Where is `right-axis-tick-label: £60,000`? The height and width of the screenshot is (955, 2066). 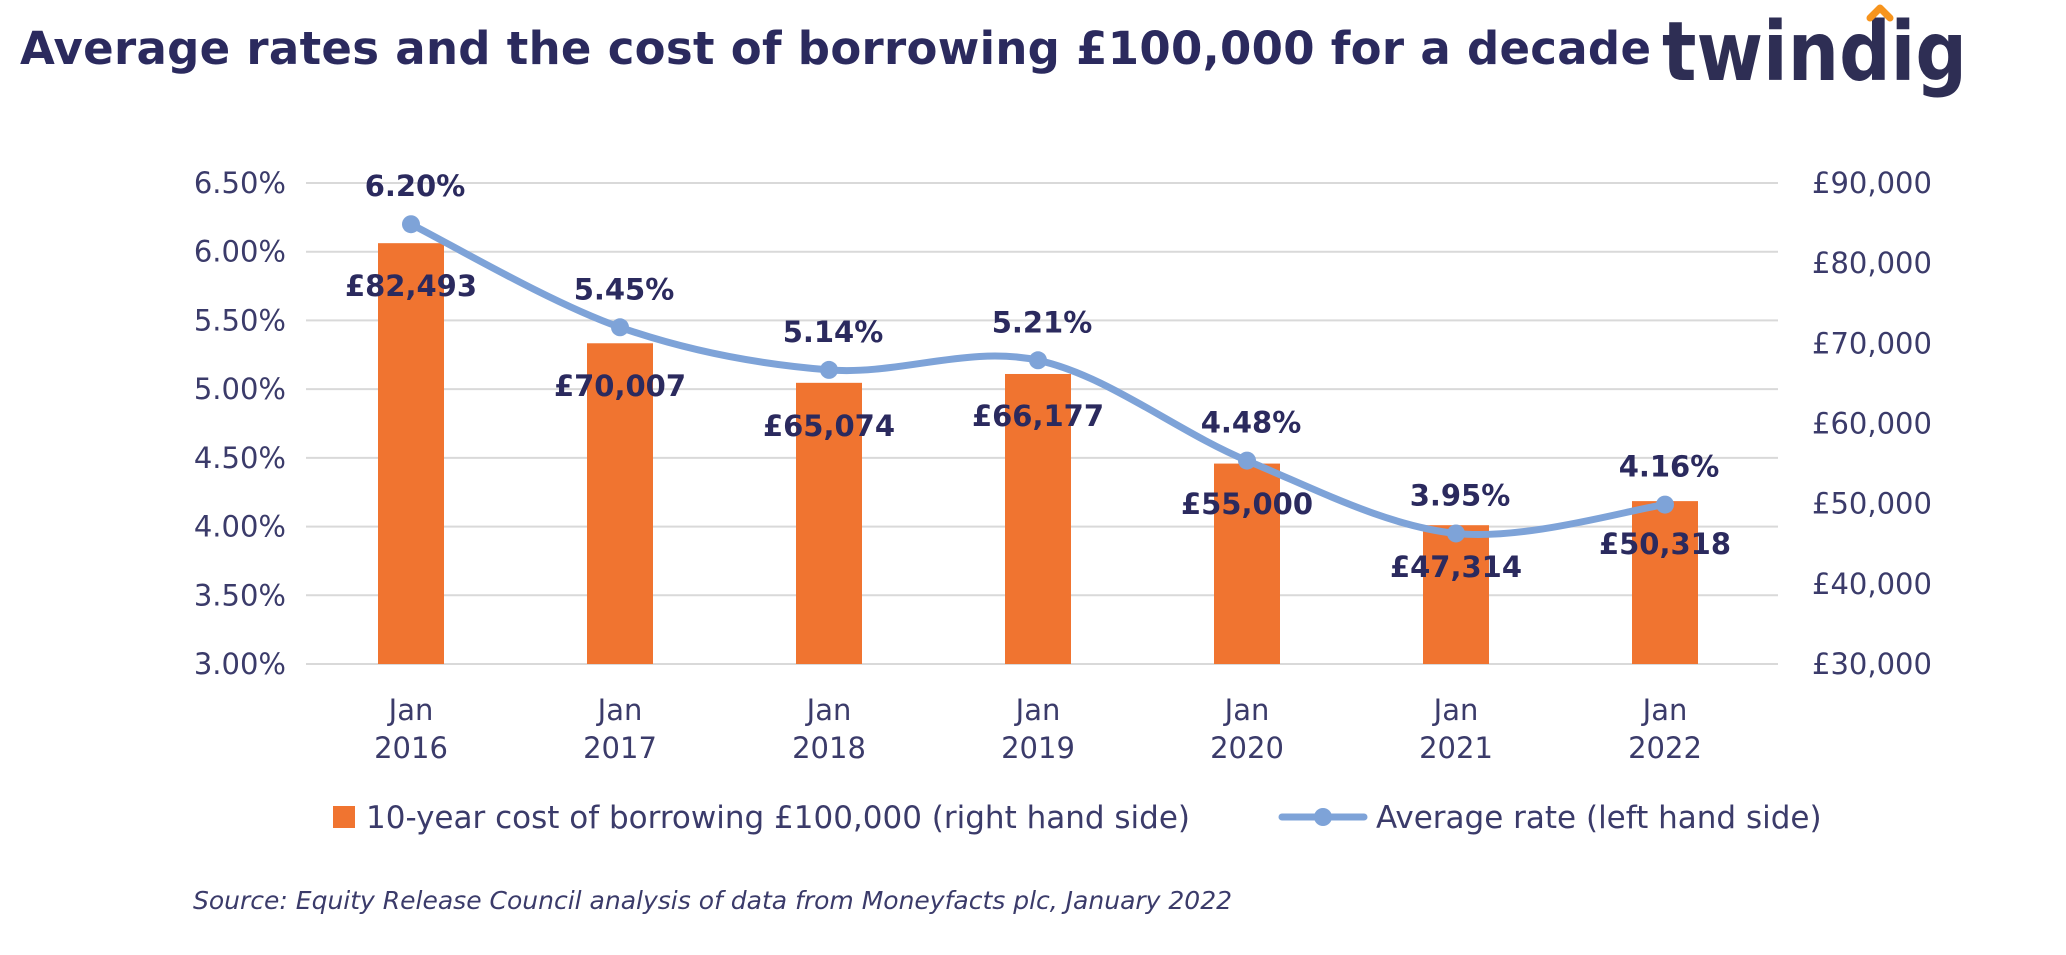 right-axis-tick-label: £60,000 is located at coordinates (1872, 424).